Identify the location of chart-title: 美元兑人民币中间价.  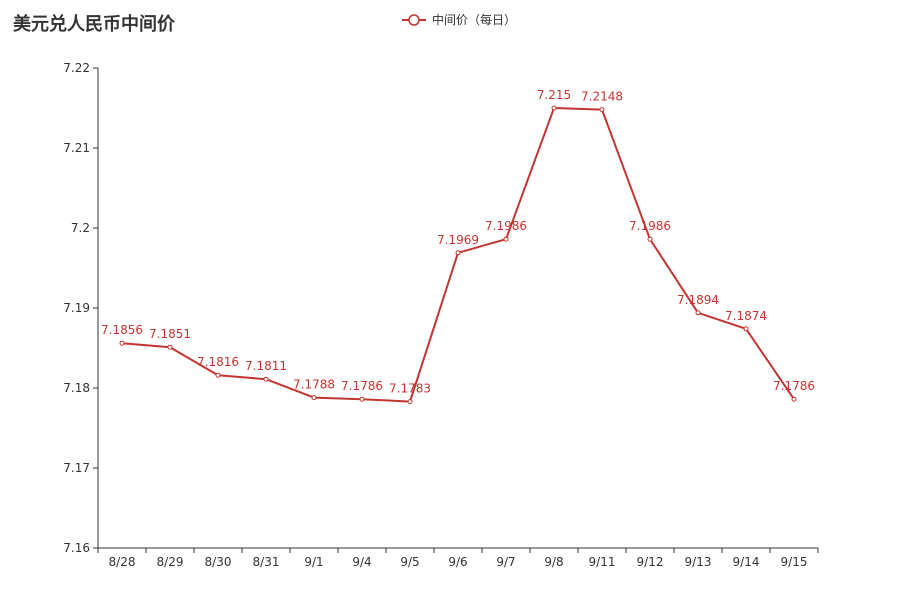
(94, 24).